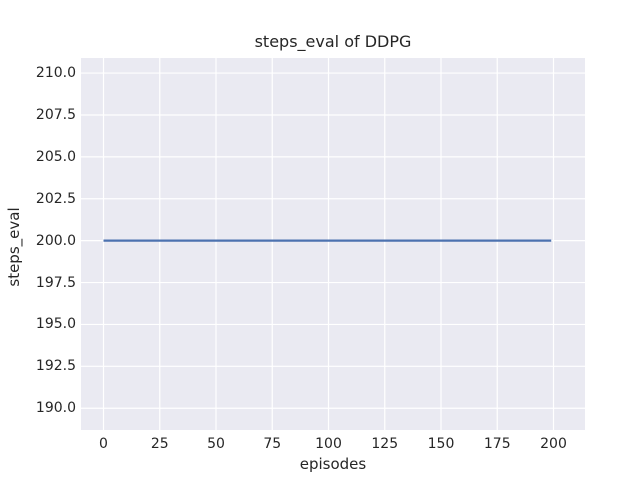 This screenshot has height=480, width=640. Describe the element at coordinates (55, 73) in the screenshot. I see `y-tick-label: 210.0` at that location.